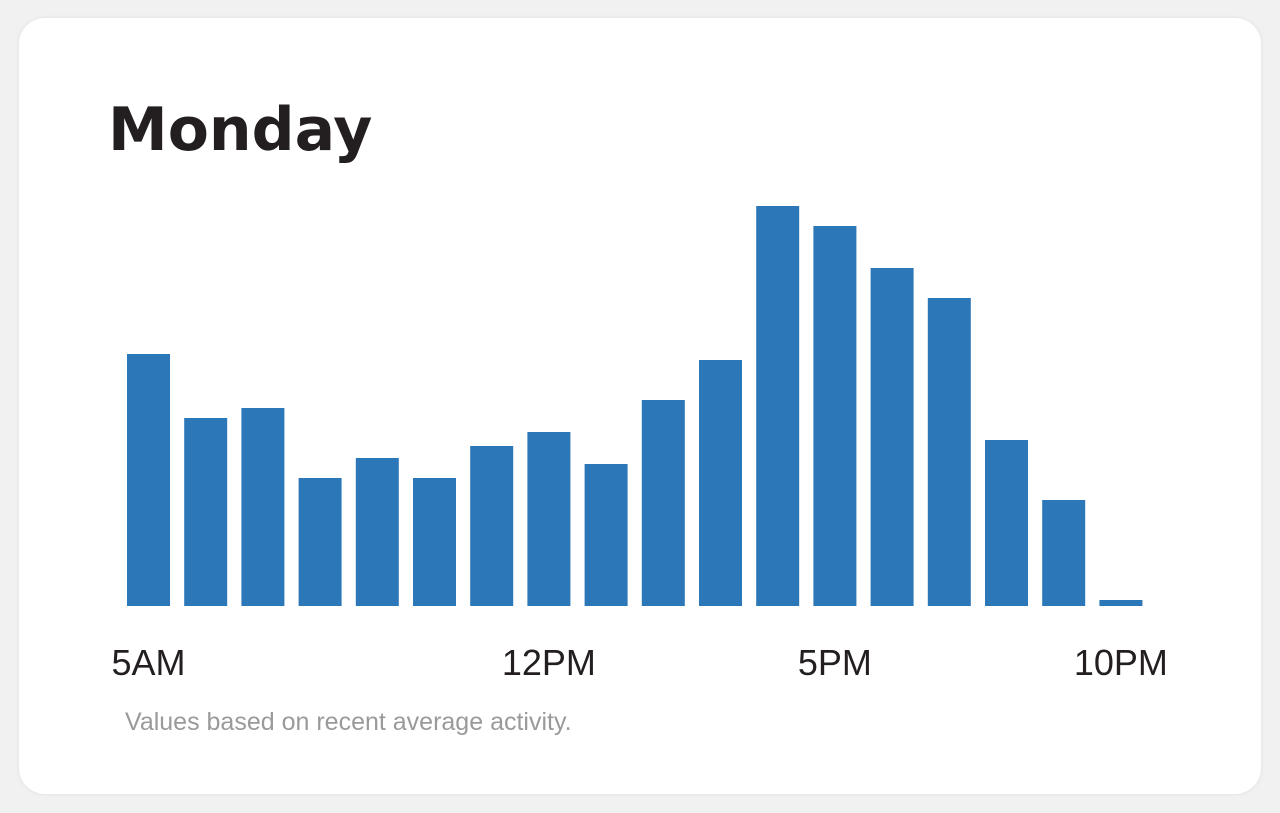 The width and height of the screenshot is (1280, 813). I want to click on bar-9am, so click(377, 532).